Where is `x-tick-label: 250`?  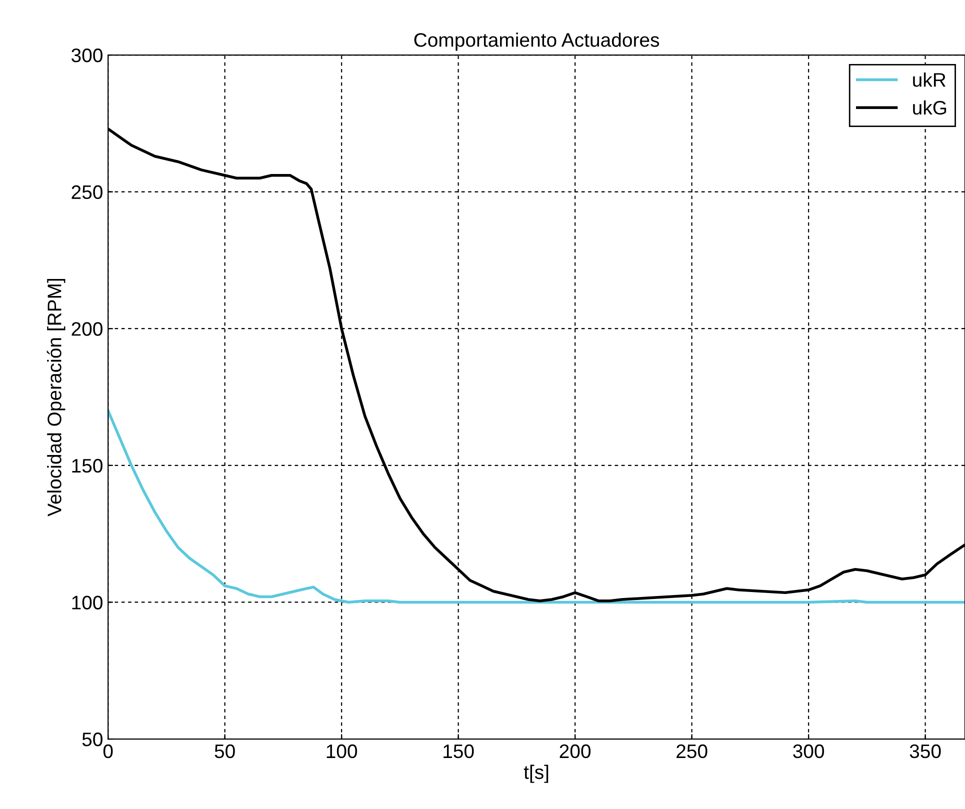
x-tick-label: 250 is located at coordinates (692, 751).